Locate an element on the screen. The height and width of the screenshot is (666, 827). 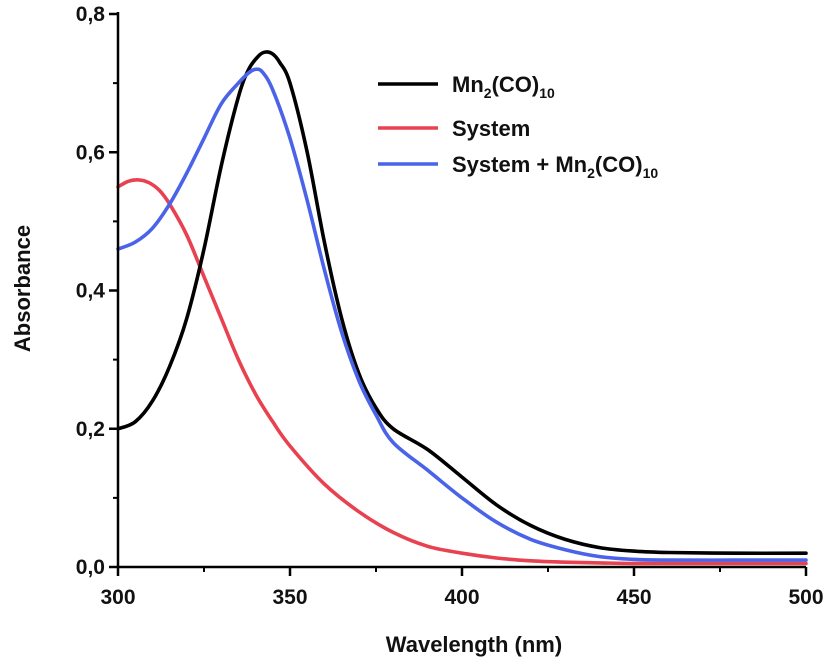
y-axis-ticks: 0,0 0,2 0,4 0,6 0,8 is located at coordinates (97, 291).